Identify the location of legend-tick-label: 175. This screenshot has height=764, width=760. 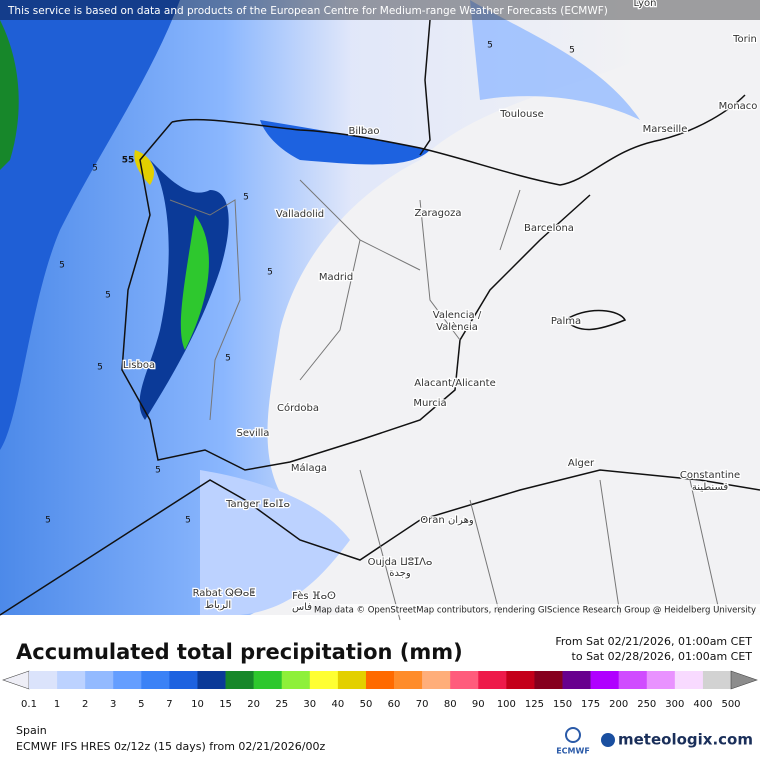
(590, 704).